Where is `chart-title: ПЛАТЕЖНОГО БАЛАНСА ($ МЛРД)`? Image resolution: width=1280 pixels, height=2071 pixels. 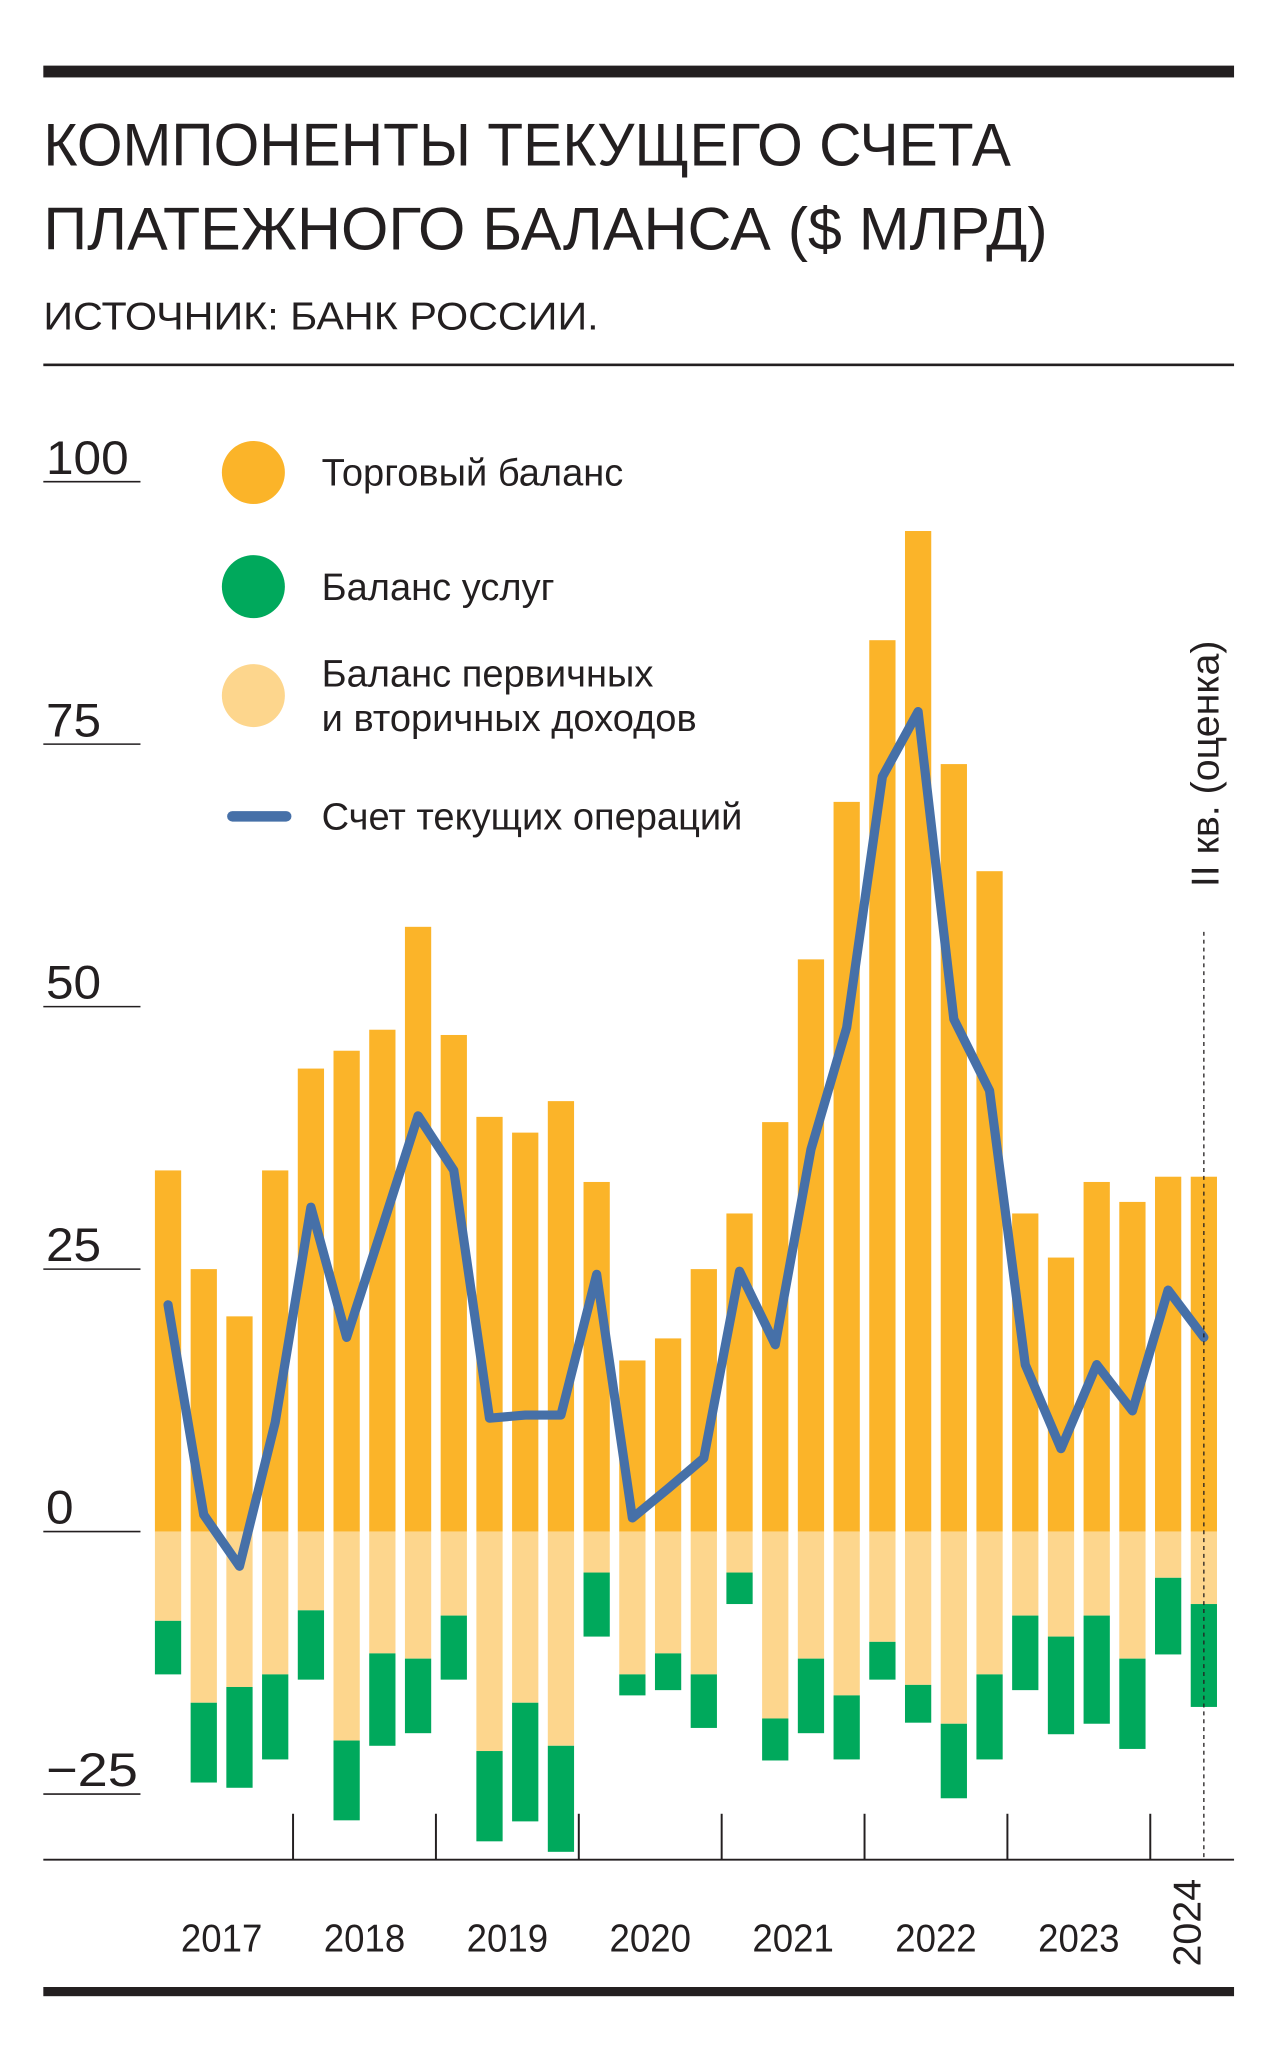 chart-title: ПЛАТЕЖНОГО БАЛАНСА ($ МЛРД) is located at coordinates (545, 228).